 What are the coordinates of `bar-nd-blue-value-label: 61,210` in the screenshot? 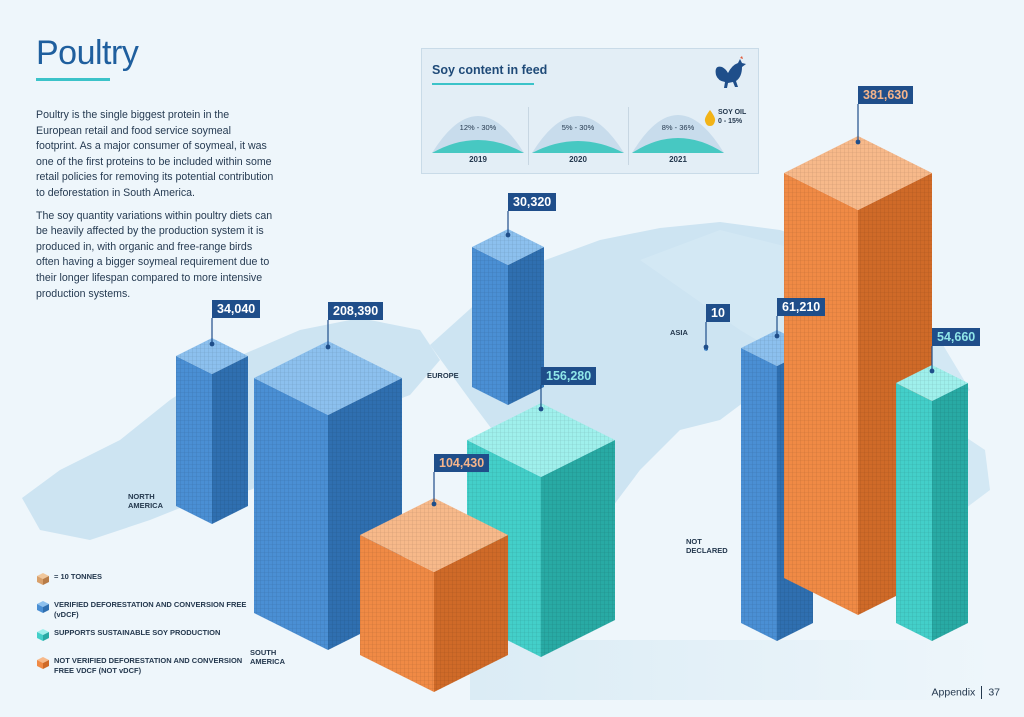 It's located at (801, 307).